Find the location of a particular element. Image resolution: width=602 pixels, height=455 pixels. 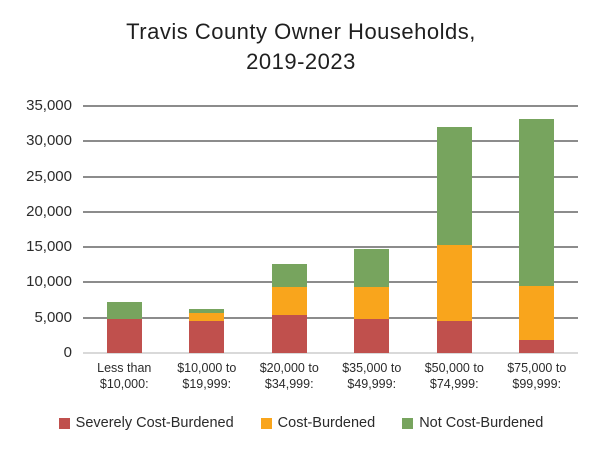

x-tick-label-line: $20,000 to is located at coordinates (289, 368).